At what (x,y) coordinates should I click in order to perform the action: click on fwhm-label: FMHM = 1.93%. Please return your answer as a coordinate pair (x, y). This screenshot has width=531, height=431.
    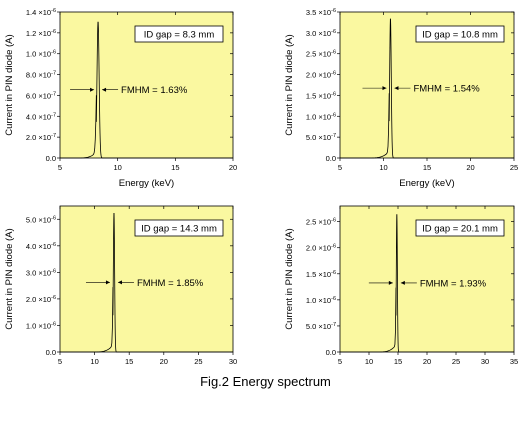
    Looking at the image, I should click on (453, 283).